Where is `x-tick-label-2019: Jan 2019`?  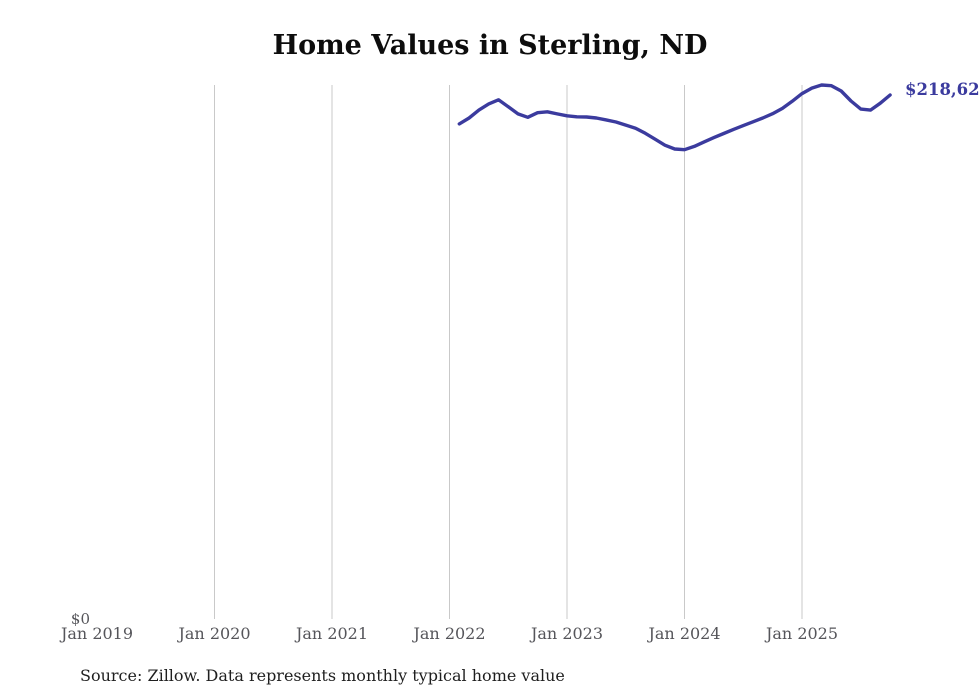
x-tick-label-2019: Jan 2019 is located at coordinates (97, 633).